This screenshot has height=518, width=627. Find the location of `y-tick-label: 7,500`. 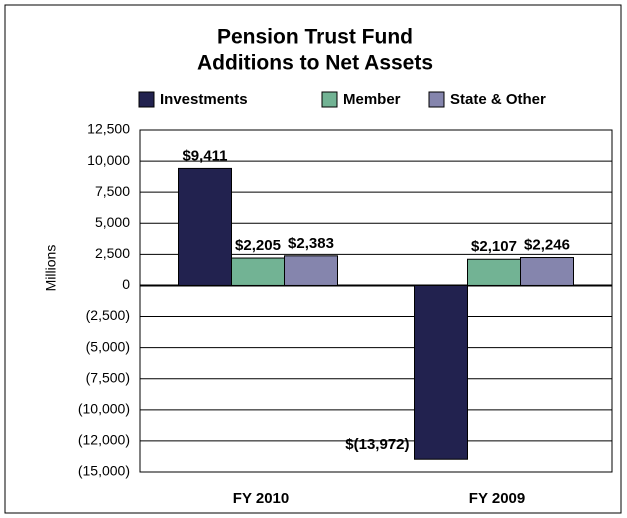

y-tick-label: 7,500 is located at coordinates (112, 191).